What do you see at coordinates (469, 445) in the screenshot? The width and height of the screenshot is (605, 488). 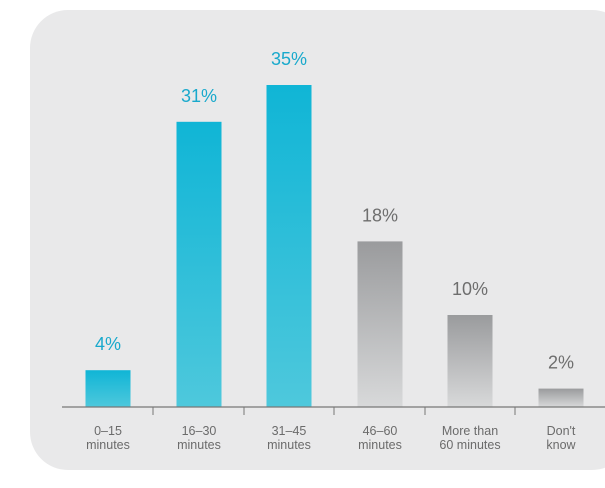 I see `category-label-4-line-1: 60 minutes` at bounding box center [469, 445].